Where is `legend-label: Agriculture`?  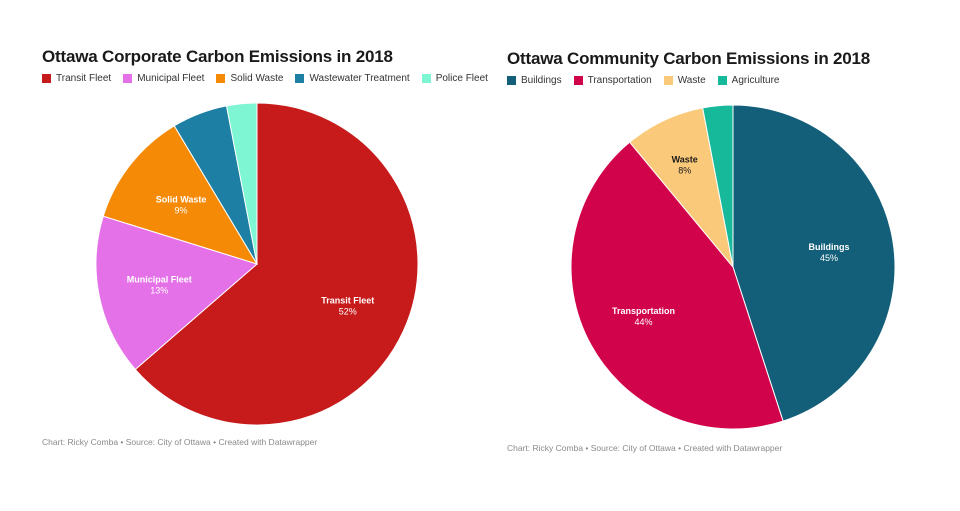
legend-label: Agriculture is located at coordinates (755, 80).